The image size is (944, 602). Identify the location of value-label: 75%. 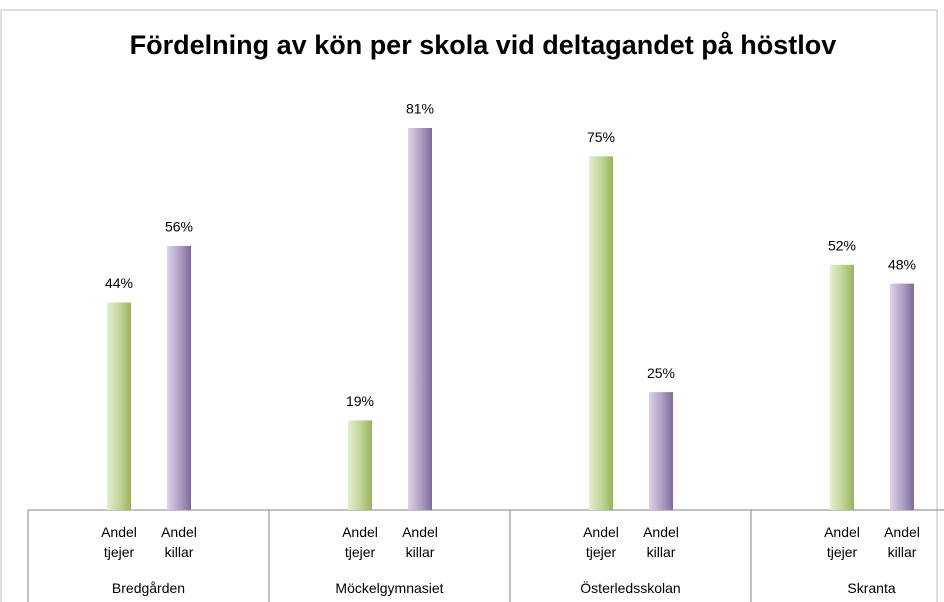
(601, 137).